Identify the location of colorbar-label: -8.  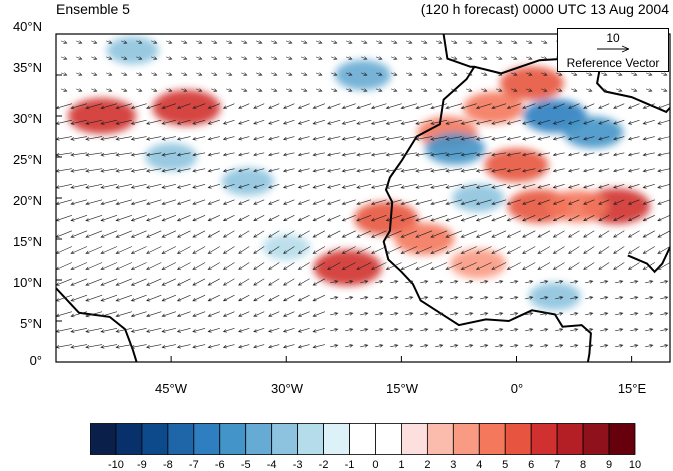
(167, 465).